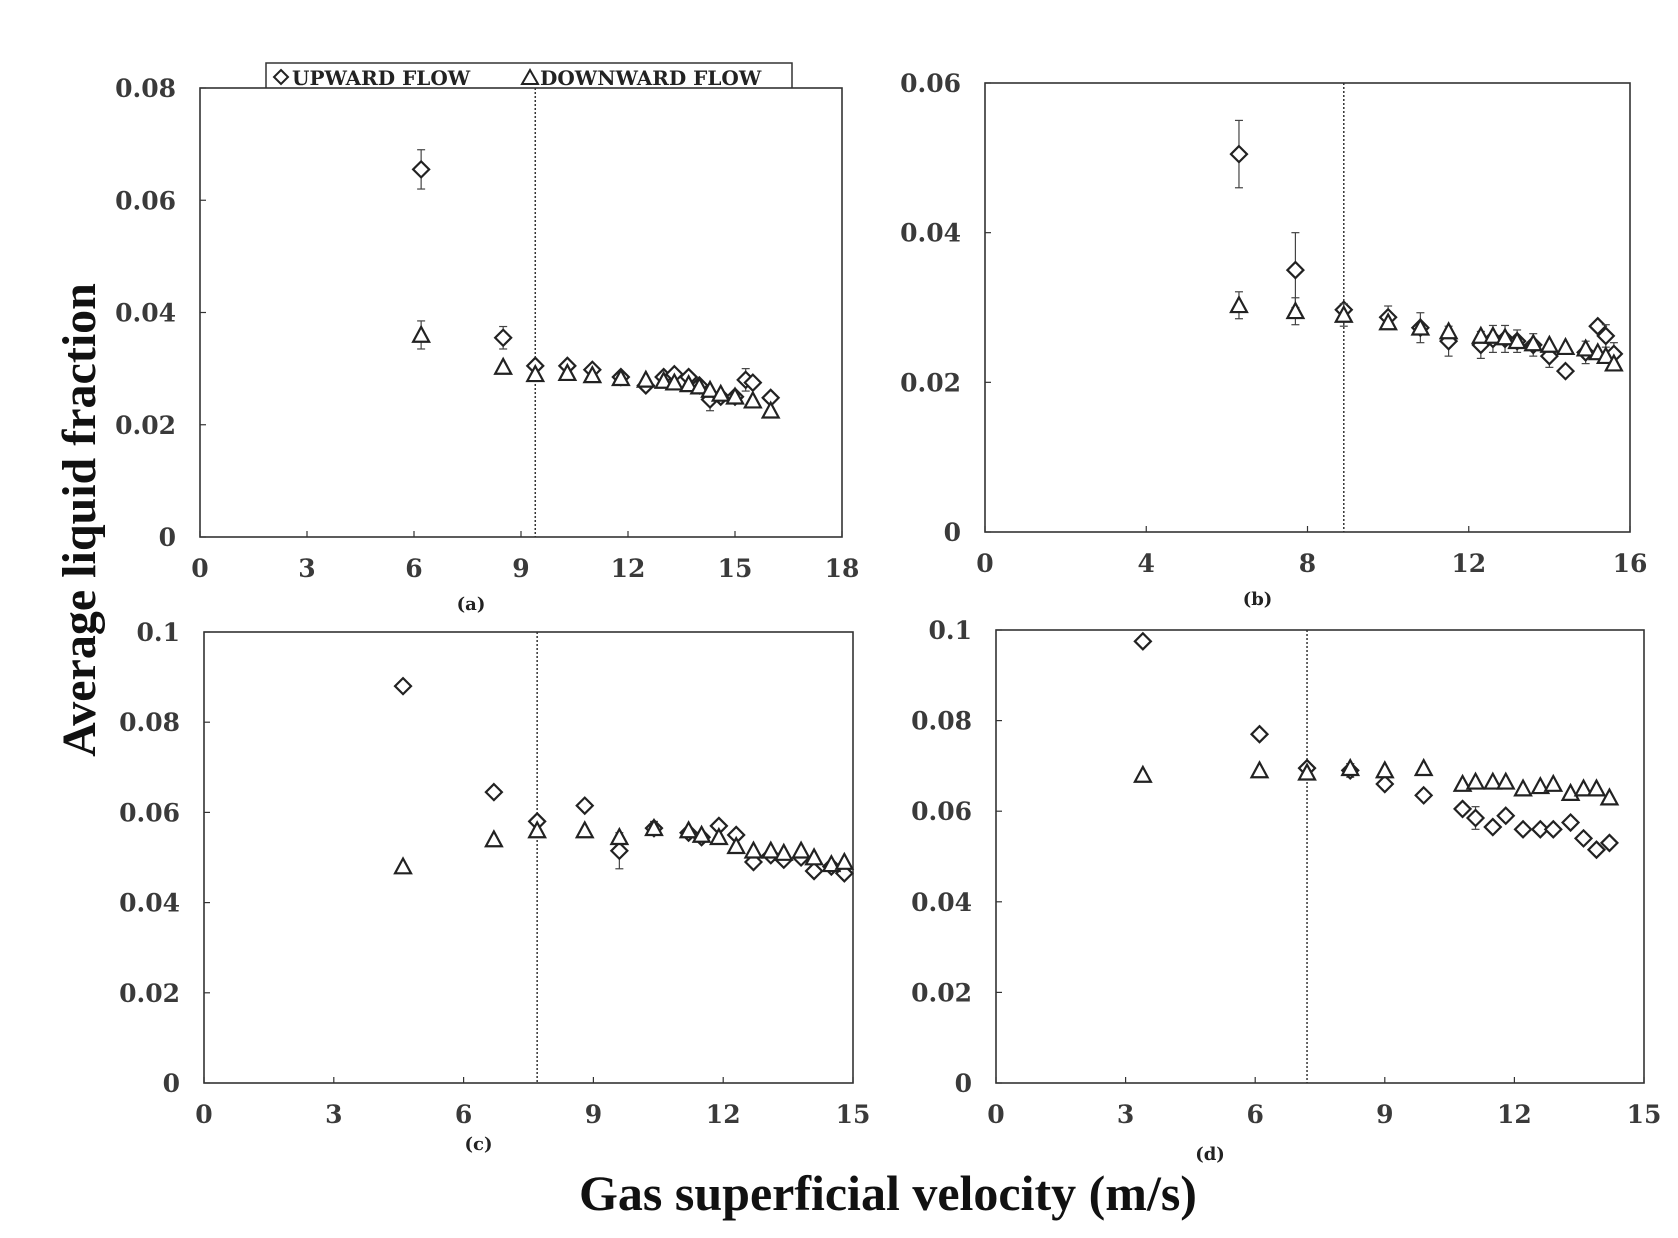  What do you see at coordinates (1210, 1154) in the screenshot?
I see `panel-label: (d)` at bounding box center [1210, 1154].